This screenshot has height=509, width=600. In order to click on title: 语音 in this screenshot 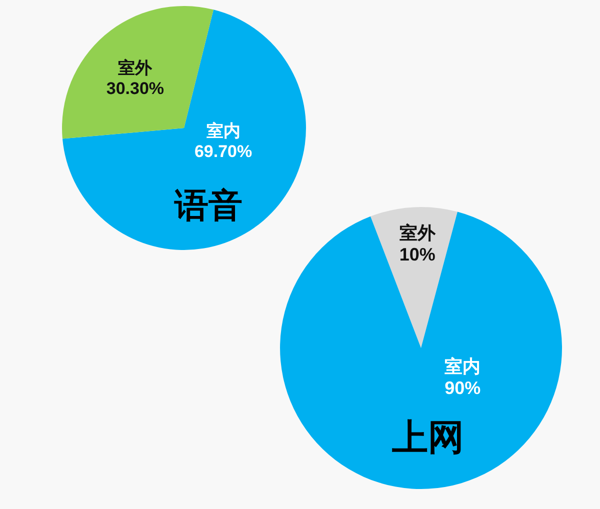, I will do `click(208, 206)`.